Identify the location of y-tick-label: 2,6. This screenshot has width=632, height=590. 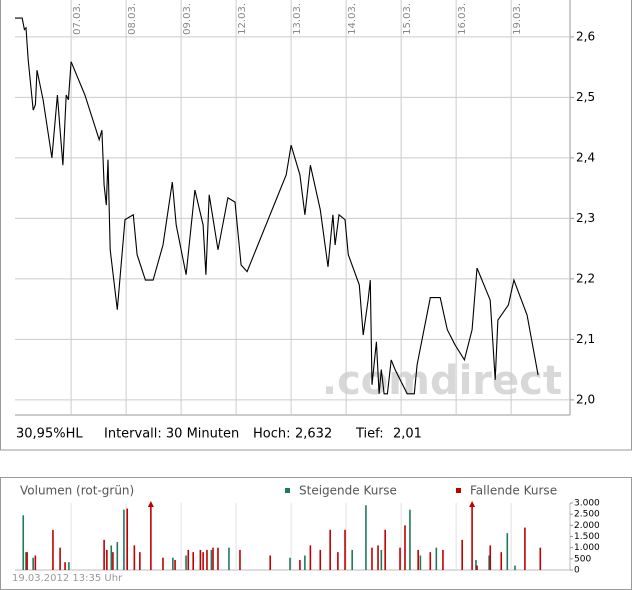
(585, 36).